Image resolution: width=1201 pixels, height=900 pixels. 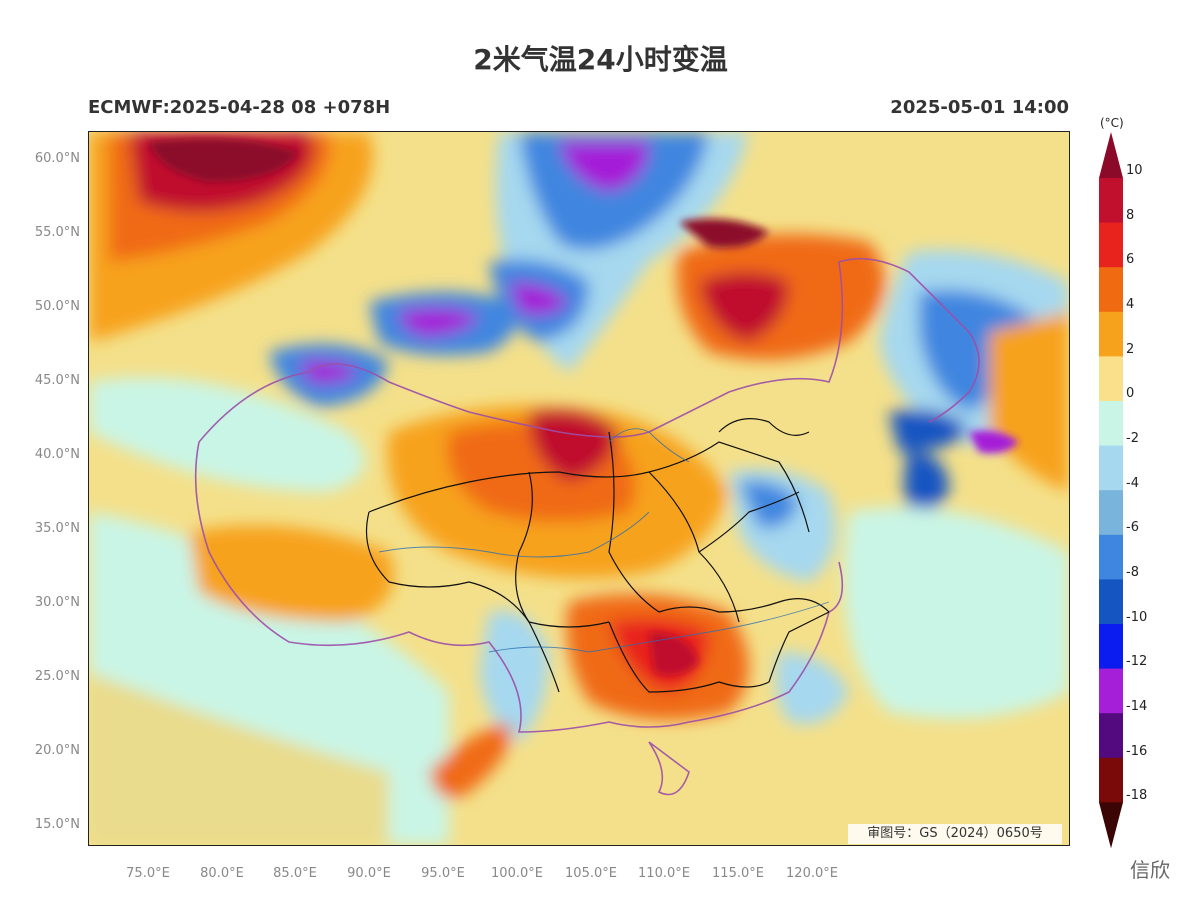 What do you see at coordinates (222, 873) in the screenshot?
I see `lon-tick-label: 80.0°E` at bounding box center [222, 873].